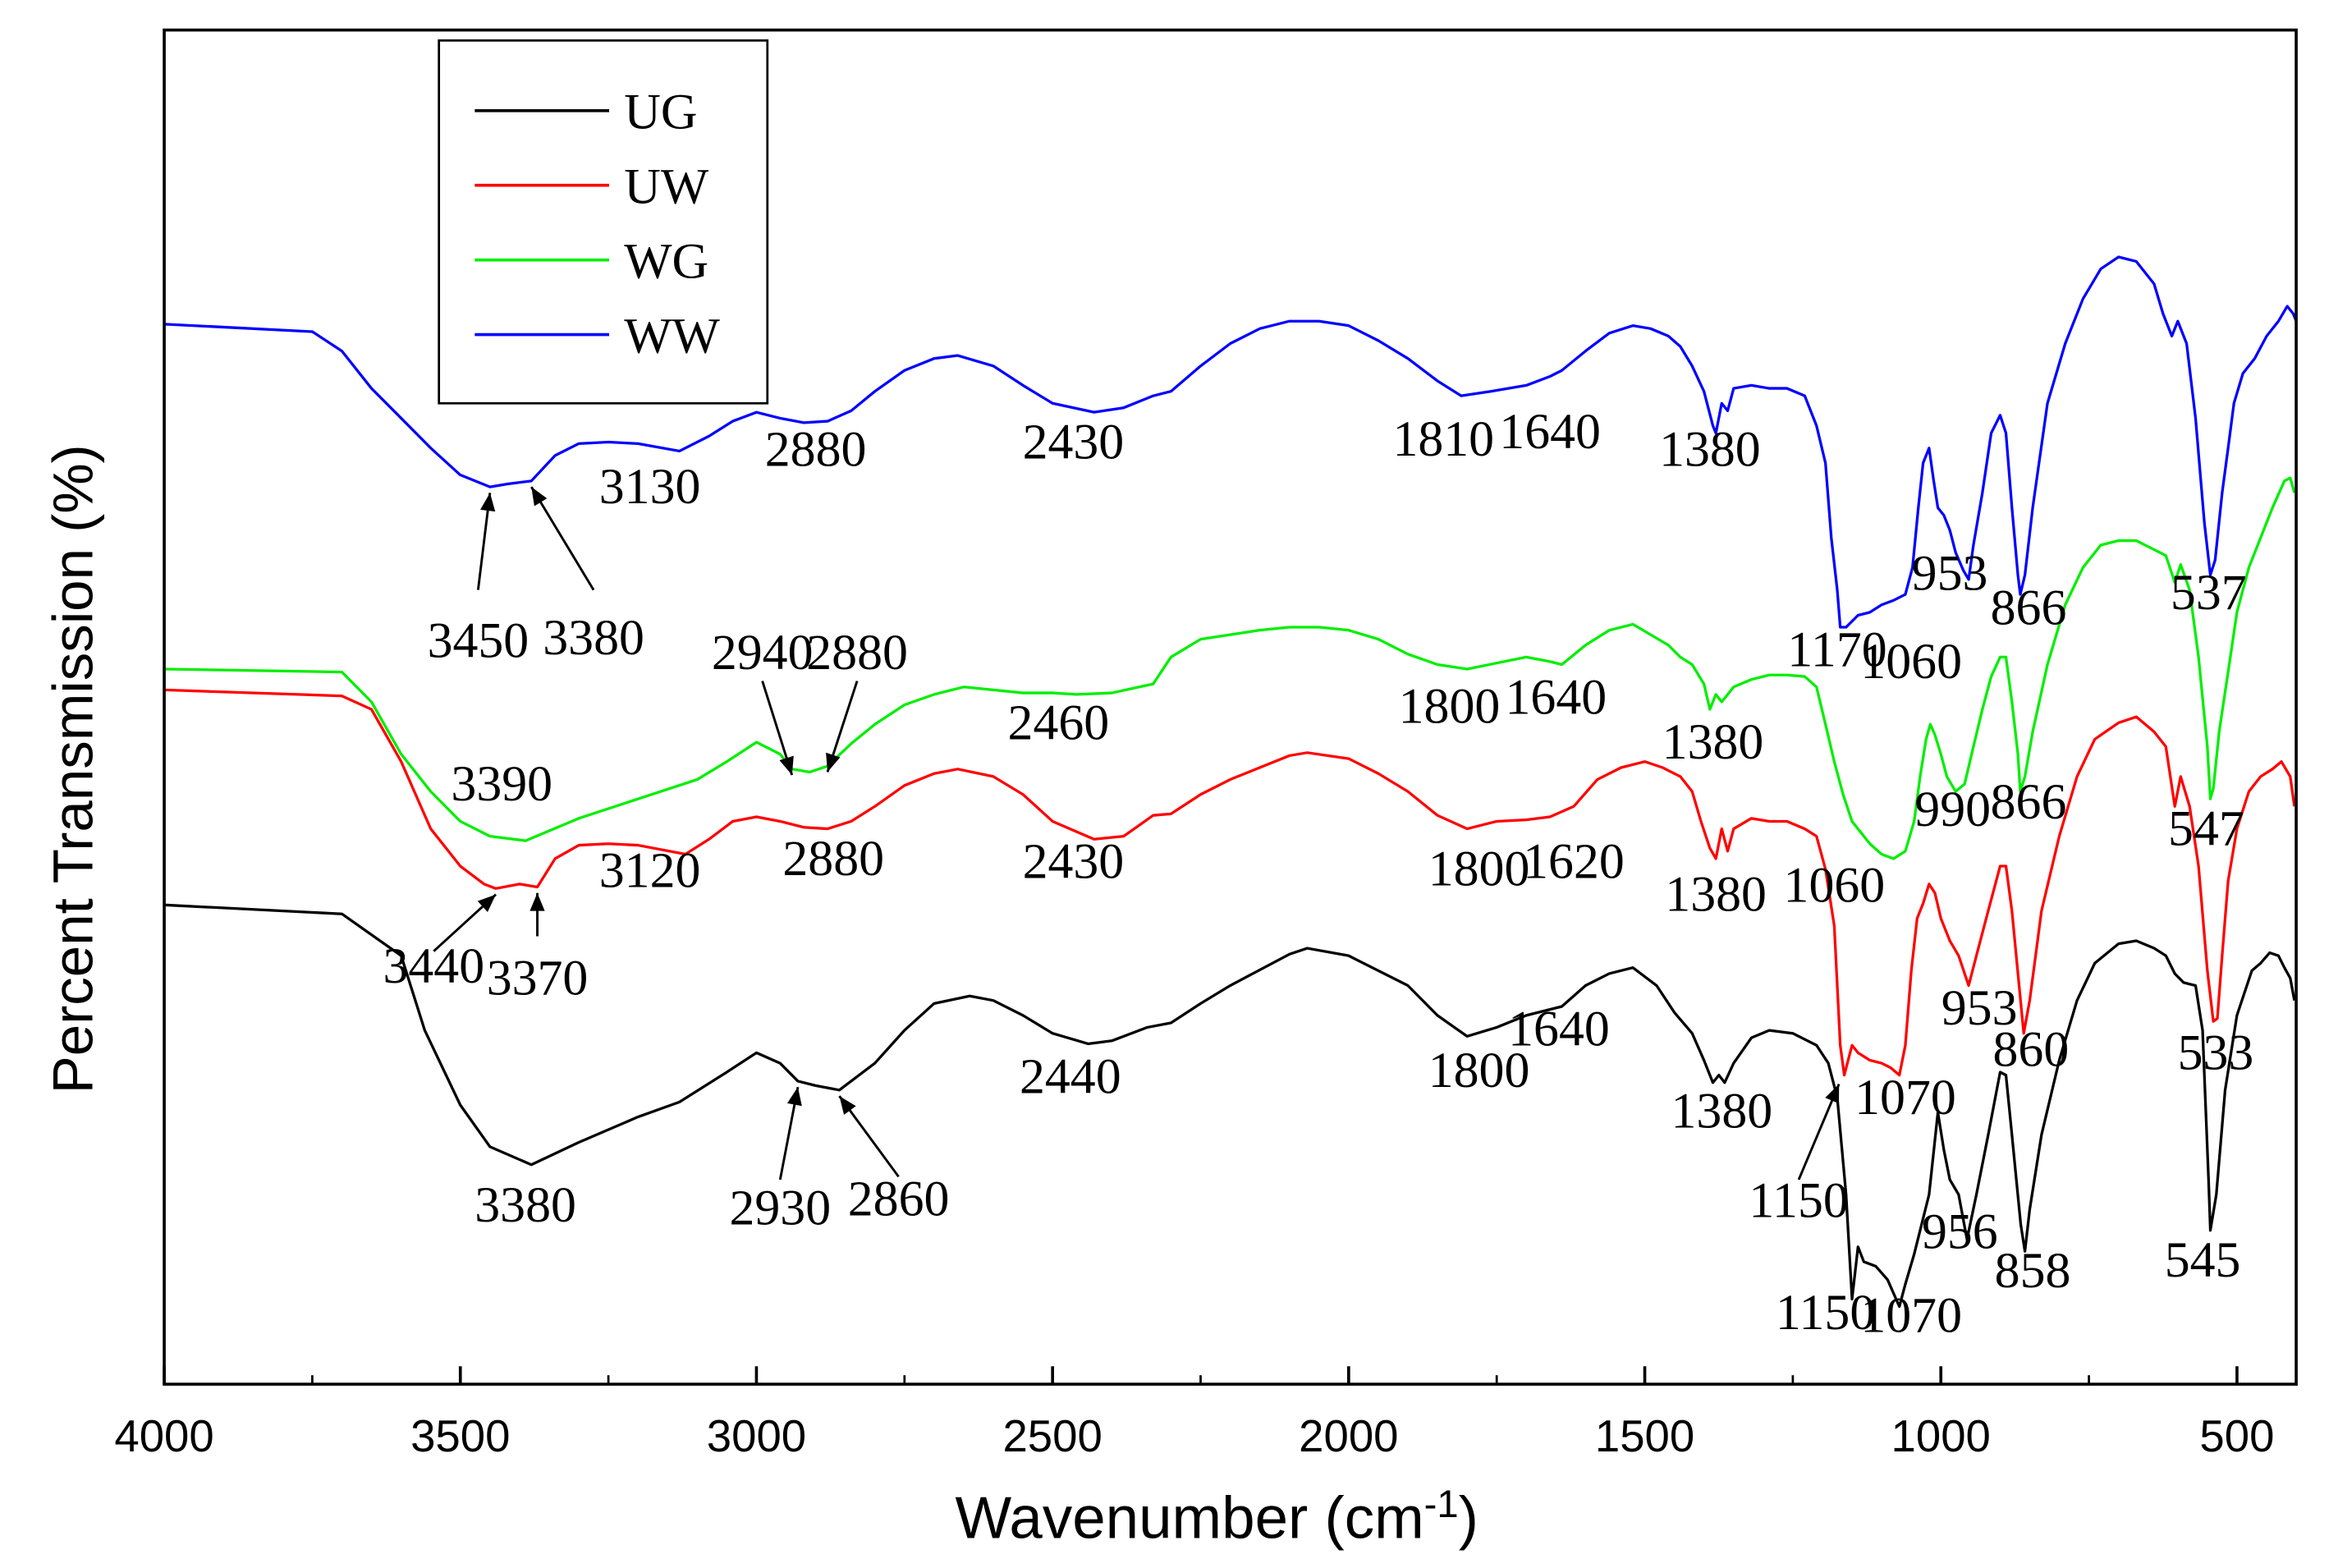  I want to click on legend-label-uw: UW, so click(666, 187).